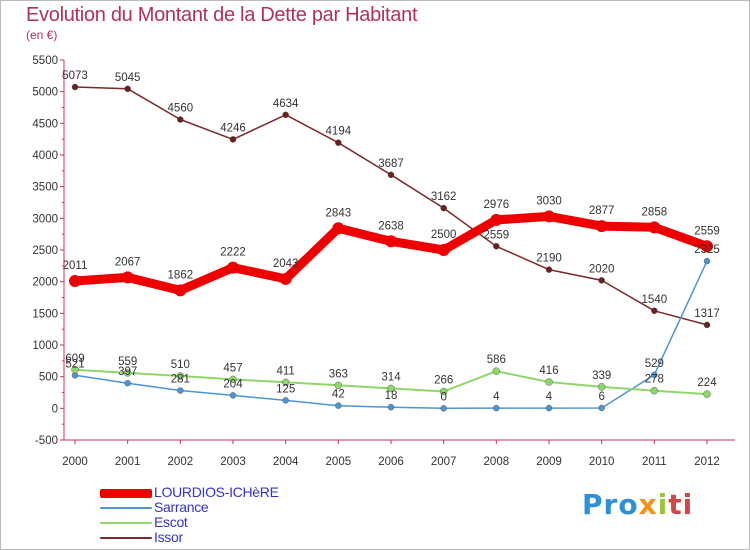 The width and height of the screenshot is (750, 550). Describe the element at coordinates (75, 462) in the screenshot. I see `x-tick-label: 2000` at that location.